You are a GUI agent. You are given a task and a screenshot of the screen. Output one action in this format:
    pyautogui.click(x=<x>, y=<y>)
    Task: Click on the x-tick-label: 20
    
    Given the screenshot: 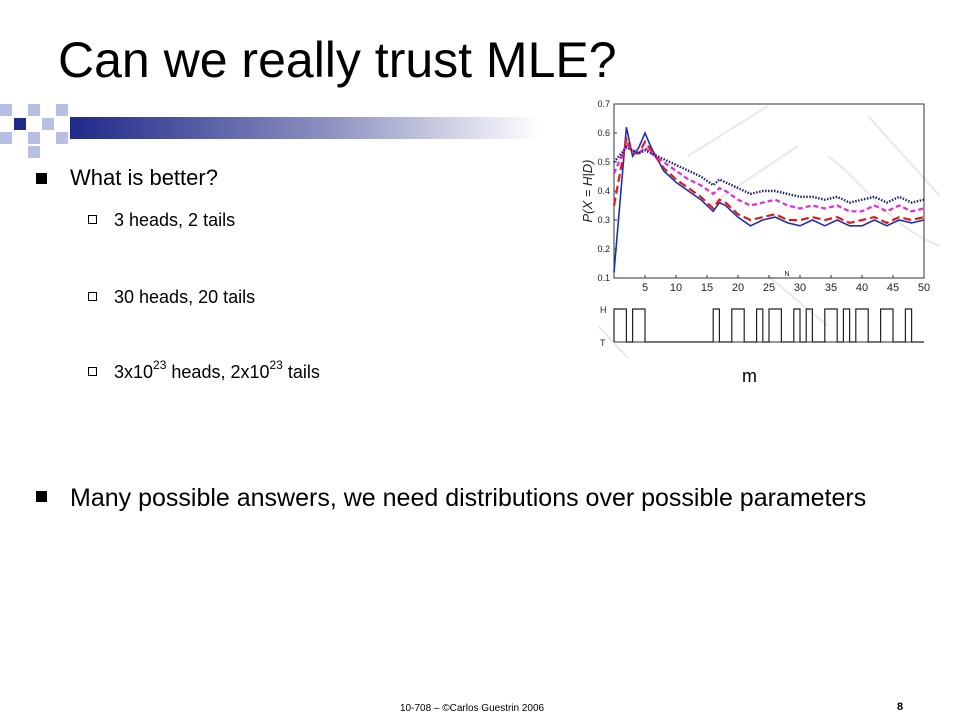 What is the action you would take?
    pyautogui.click(x=738, y=288)
    